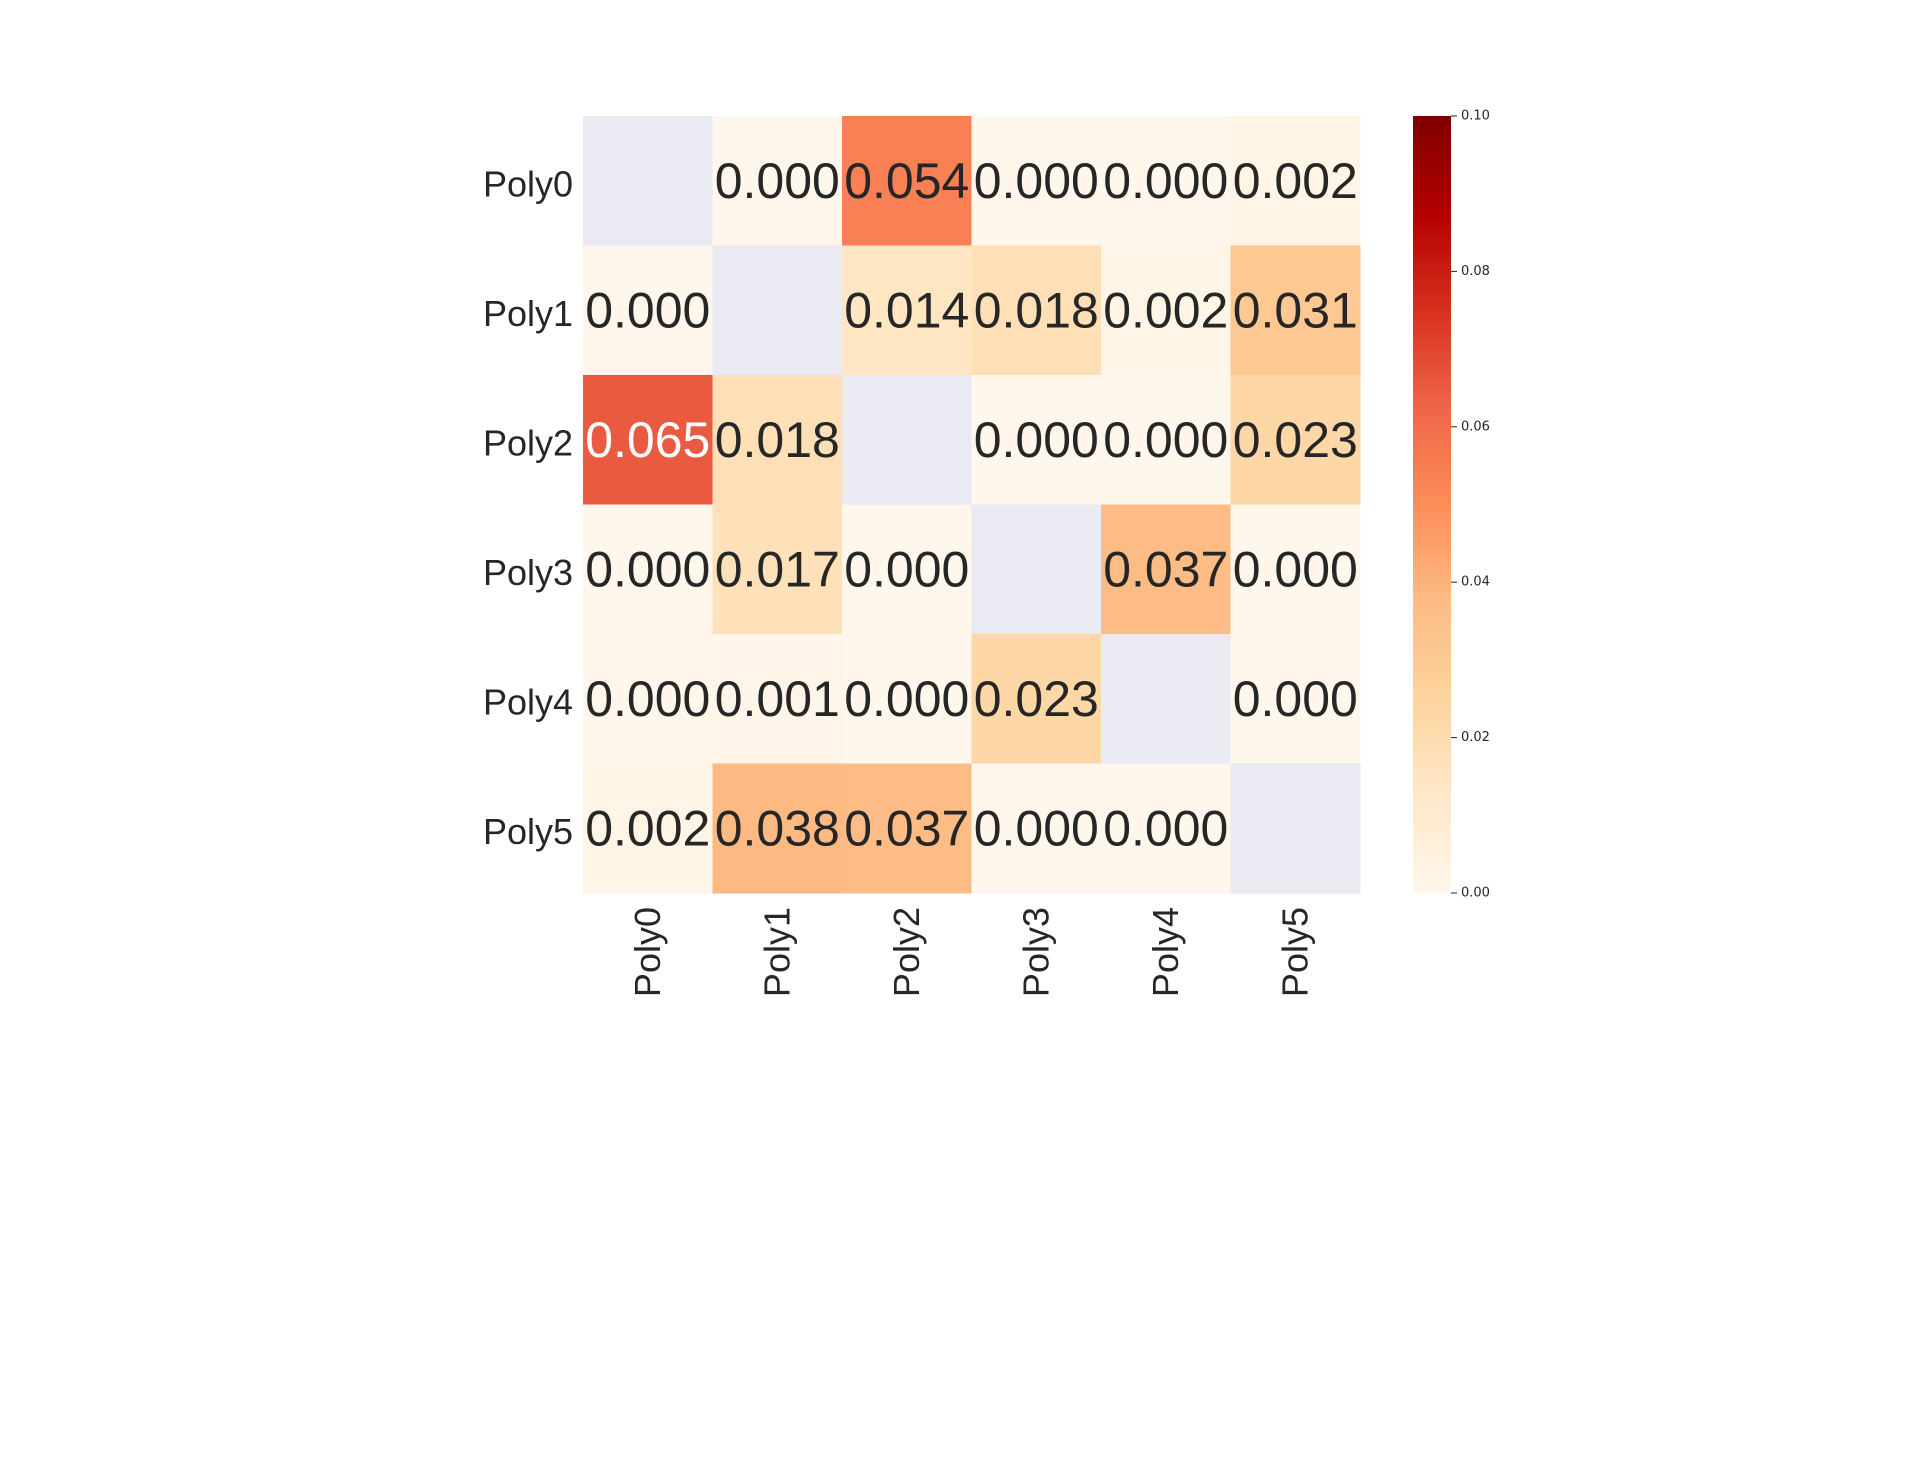 This screenshot has height=1463, width=1925. I want to click on y-axis-tick-labels: Poly0 Poly1 Poly2 Poly3 Poly4 Poly5, so click(528, 507).